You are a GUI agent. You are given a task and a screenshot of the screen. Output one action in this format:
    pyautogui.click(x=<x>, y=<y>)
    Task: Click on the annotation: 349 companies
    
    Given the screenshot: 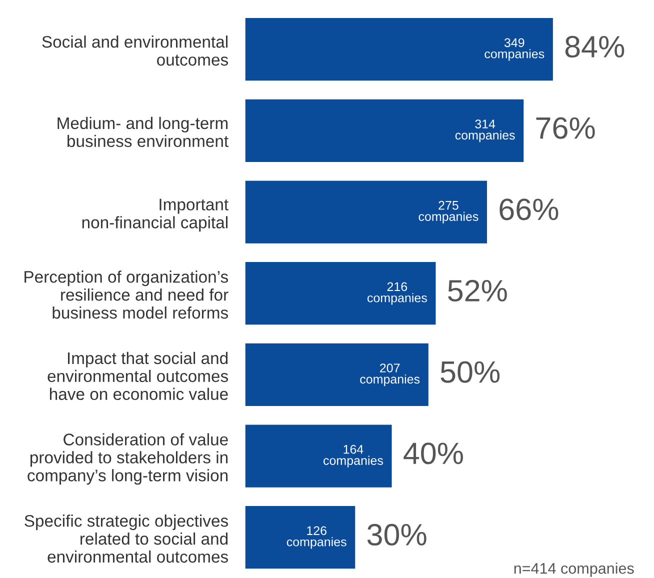 What is the action you would take?
    pyautogui.click(x=514, y=49)
    